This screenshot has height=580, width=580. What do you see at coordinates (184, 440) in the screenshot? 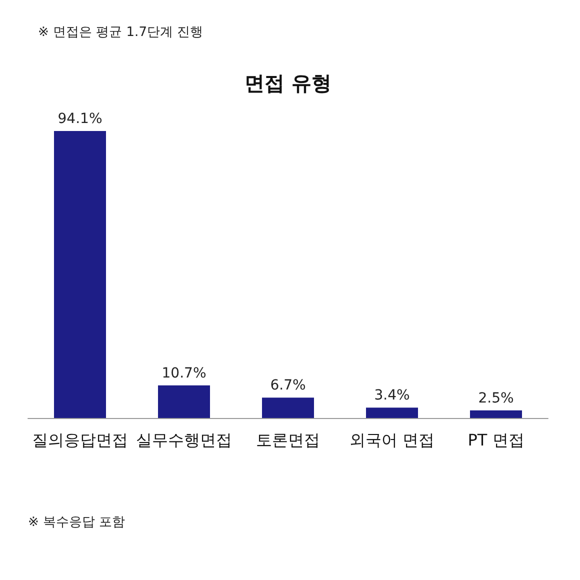
I see `x-tick-label: 실무수행면접` at bounding box center [184, 440].